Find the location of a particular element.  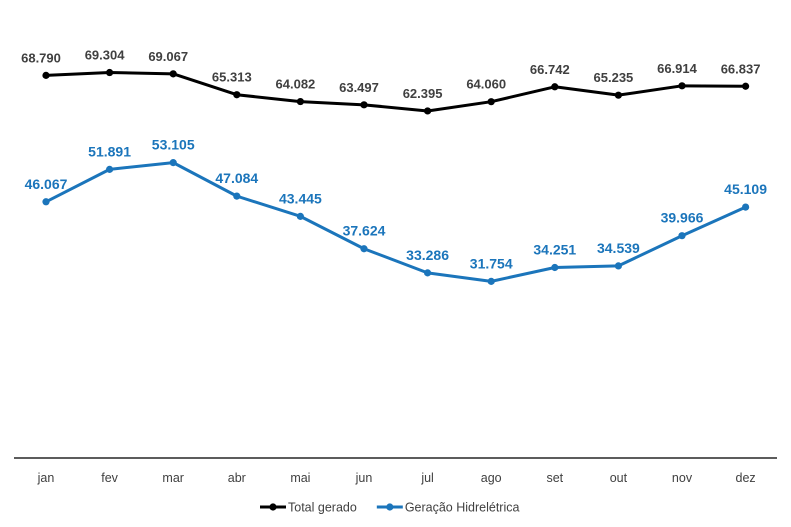

series-line-total-gerado is located at coordinates (395, 92).